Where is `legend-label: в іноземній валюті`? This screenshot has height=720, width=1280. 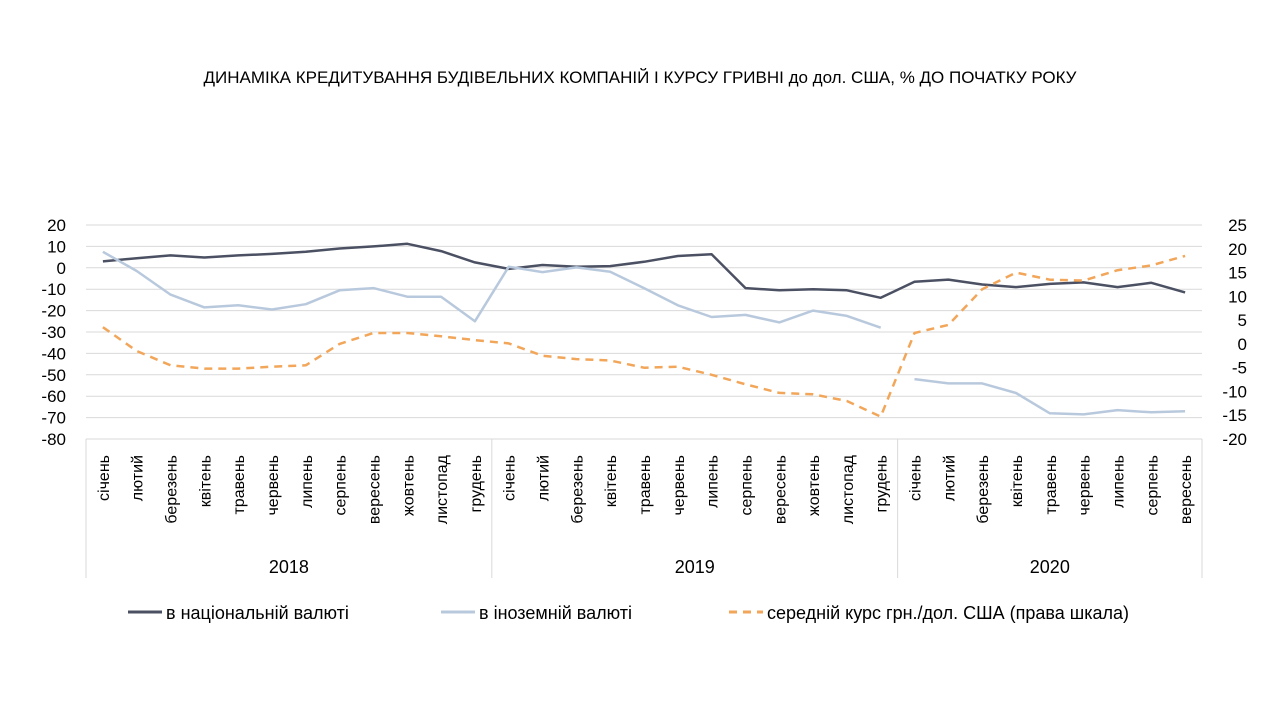
legend-label: в іноземній валюті is located at coordinates (555, 613).